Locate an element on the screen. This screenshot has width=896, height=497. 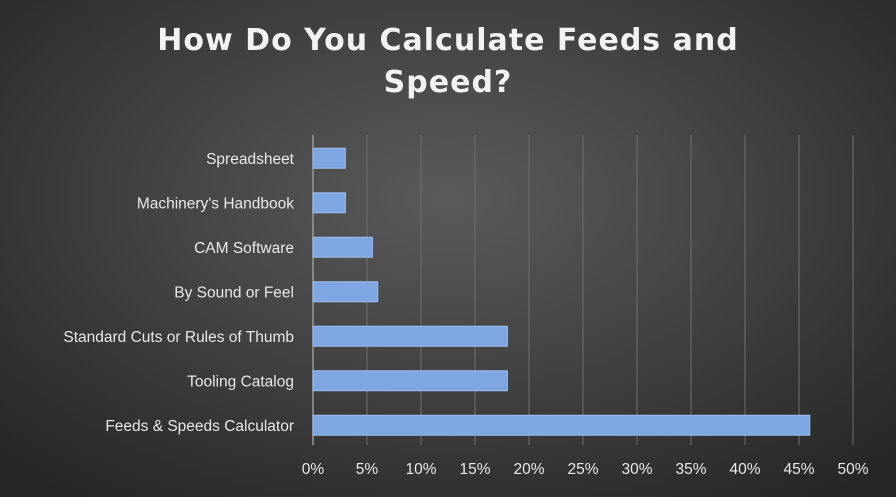
x-tick-label: 35% is located at coordinates (690, 469).